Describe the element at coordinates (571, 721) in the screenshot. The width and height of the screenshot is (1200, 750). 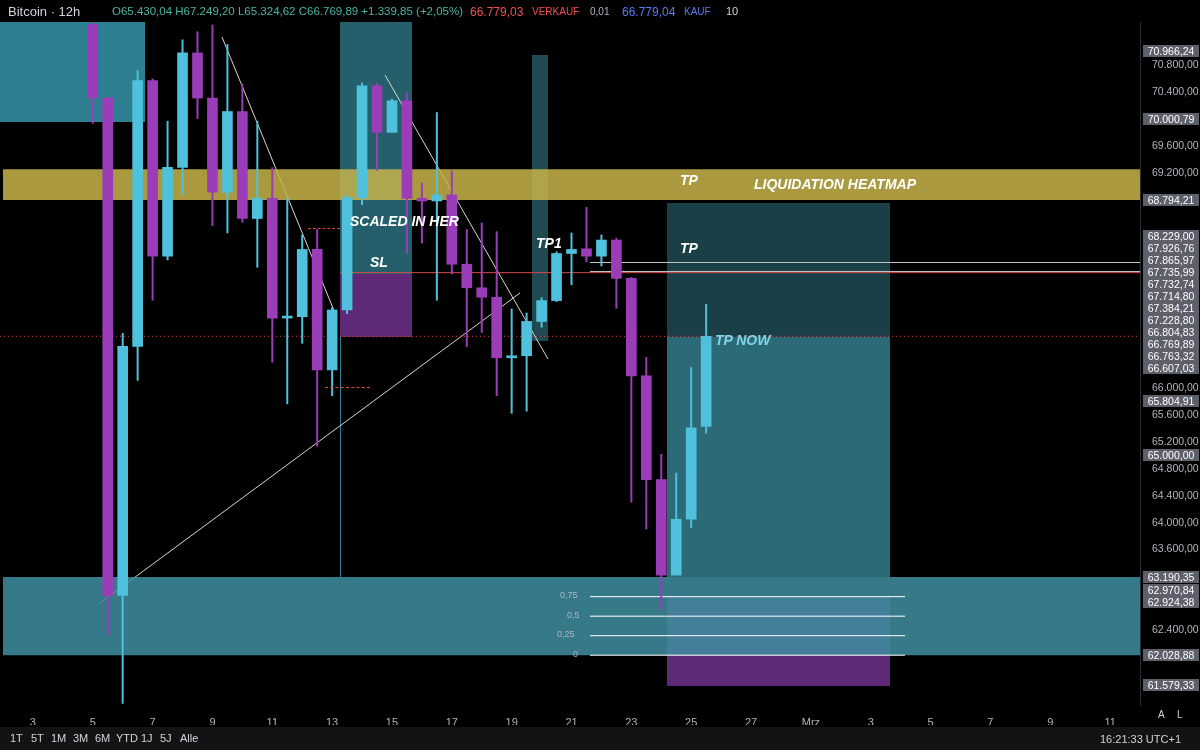
I see `x-tick-label: 21` at that location.